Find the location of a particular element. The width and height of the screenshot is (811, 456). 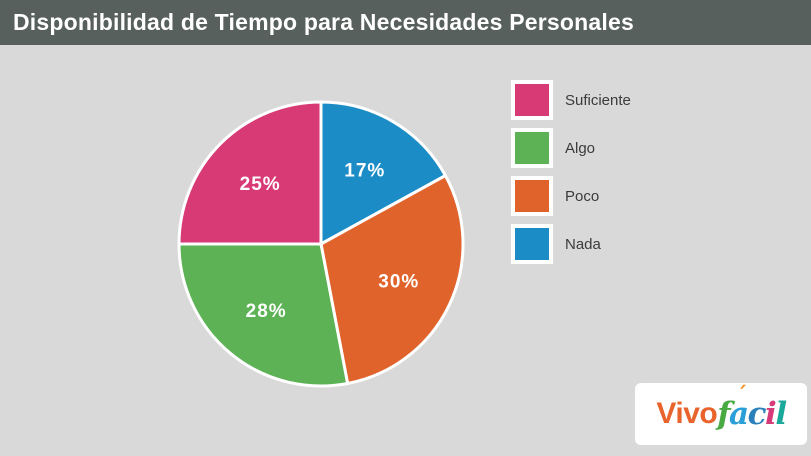

pie-slice-algo is located at coordinates (263, 315).